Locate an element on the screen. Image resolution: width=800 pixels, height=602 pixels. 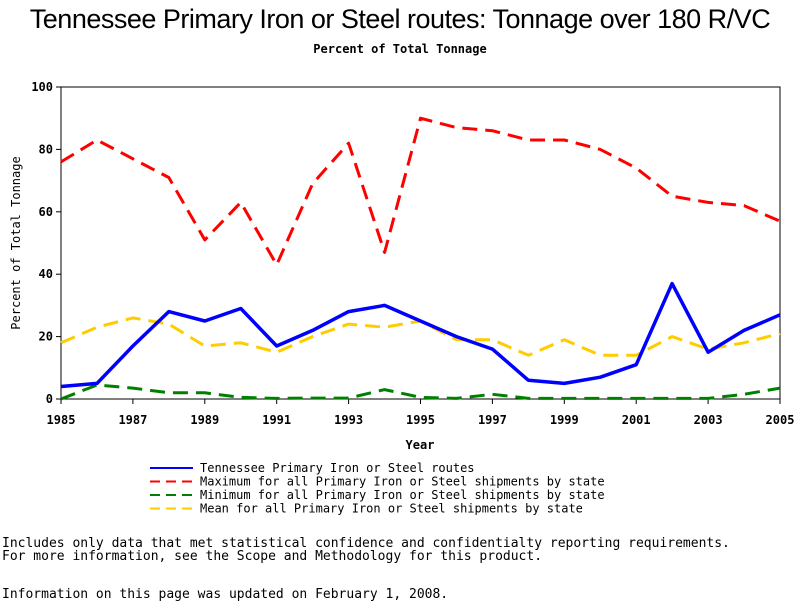
series-line-minimum is located at coordinates (420, 392).